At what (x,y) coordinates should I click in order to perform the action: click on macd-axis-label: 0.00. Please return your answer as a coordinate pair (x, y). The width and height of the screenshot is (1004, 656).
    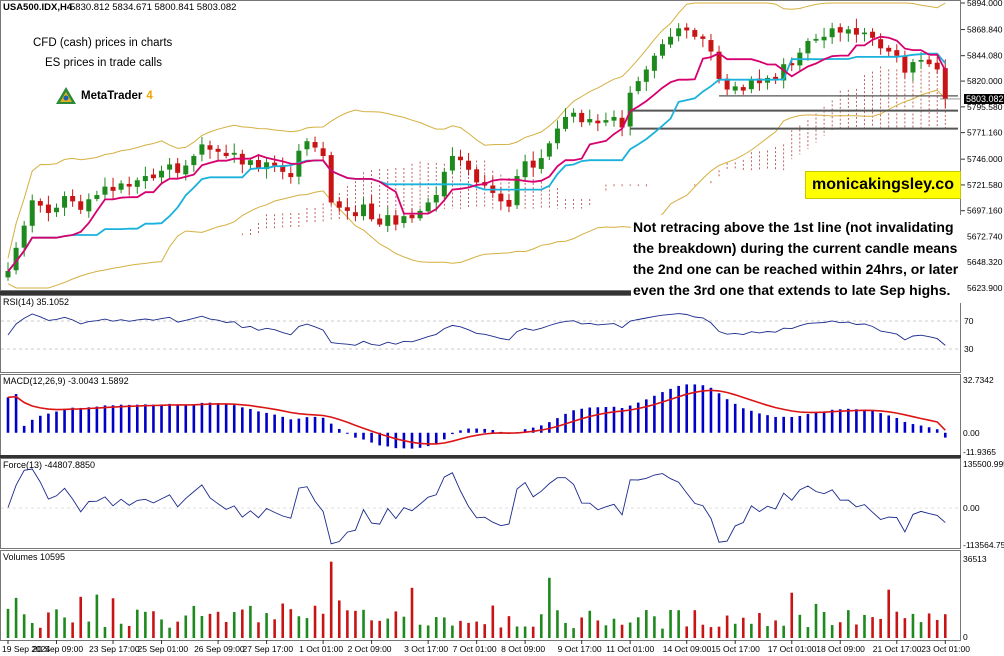
    Looking at the image, I should click on (971, 433).